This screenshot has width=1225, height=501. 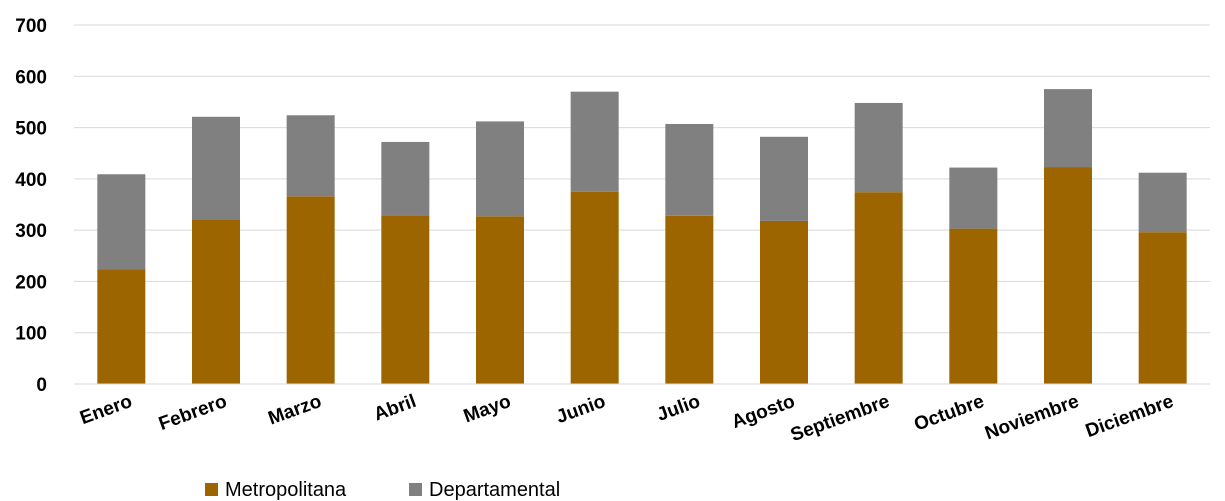 I want to click on bar-departamental-mayo, so click(x=500, y=169).